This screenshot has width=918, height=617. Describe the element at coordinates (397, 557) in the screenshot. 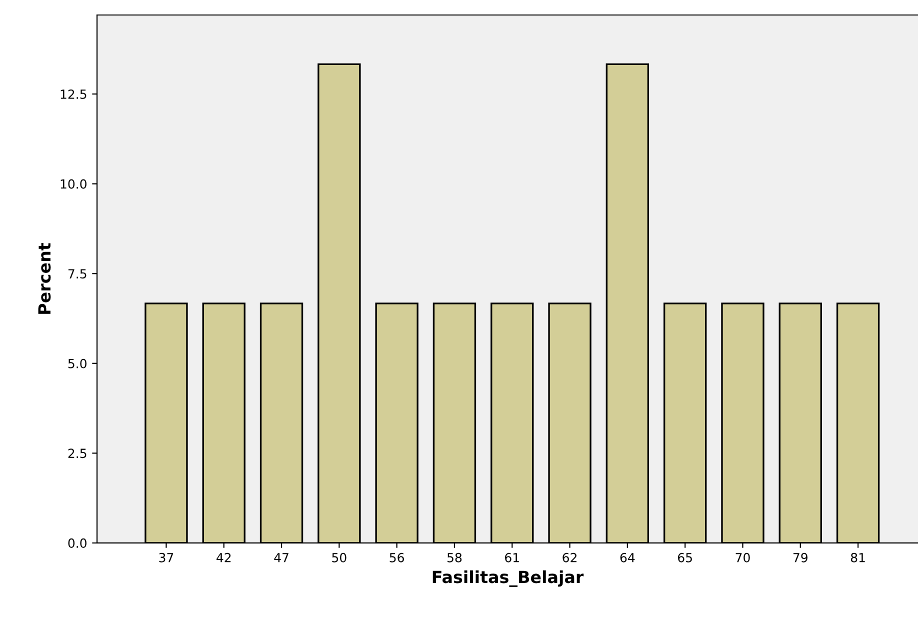

I see `x-tick-label: 56` at that location.